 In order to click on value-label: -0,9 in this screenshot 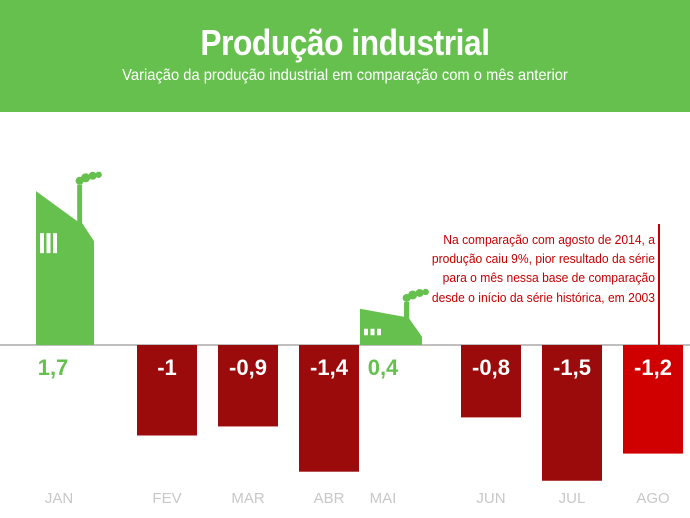, I will do `click(248, 367)`.